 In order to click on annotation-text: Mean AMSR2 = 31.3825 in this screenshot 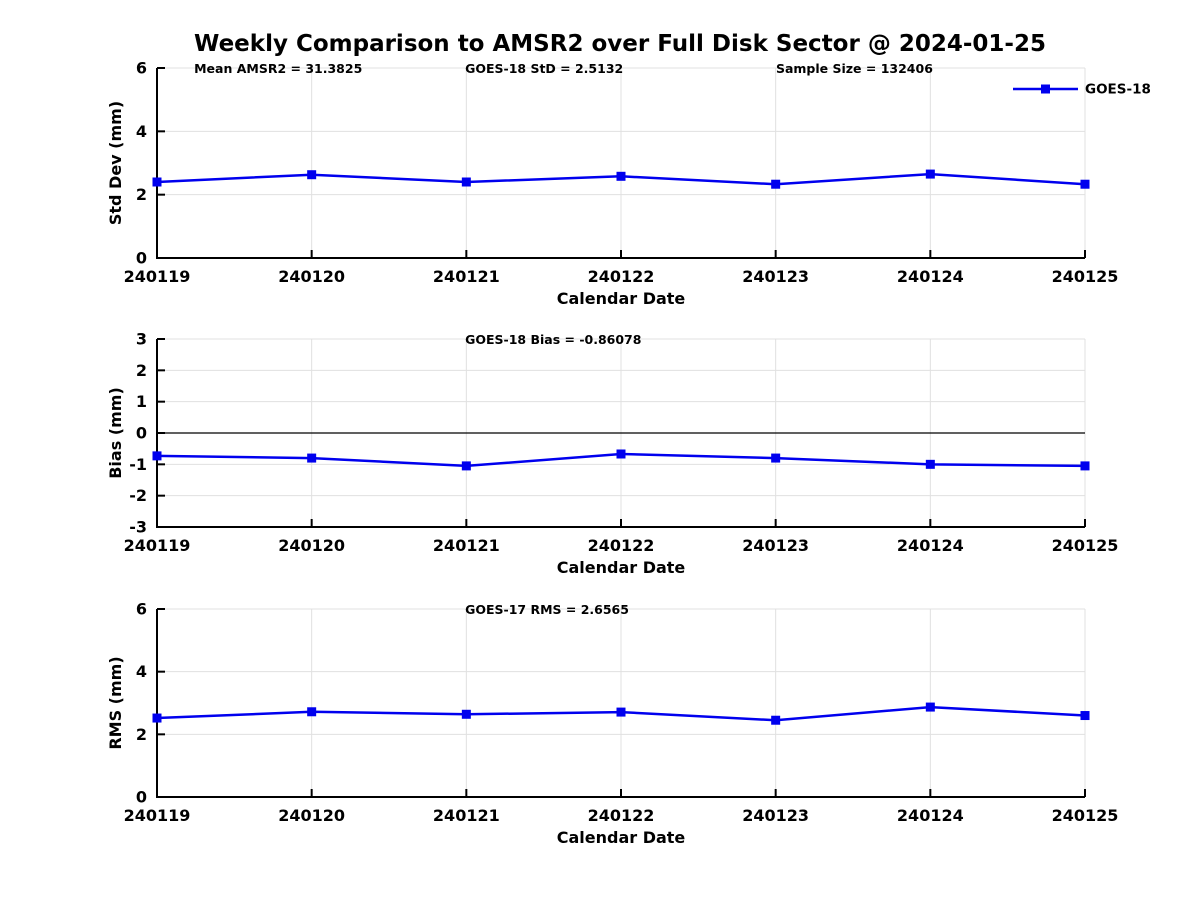, I will do `click(278, 68)`.